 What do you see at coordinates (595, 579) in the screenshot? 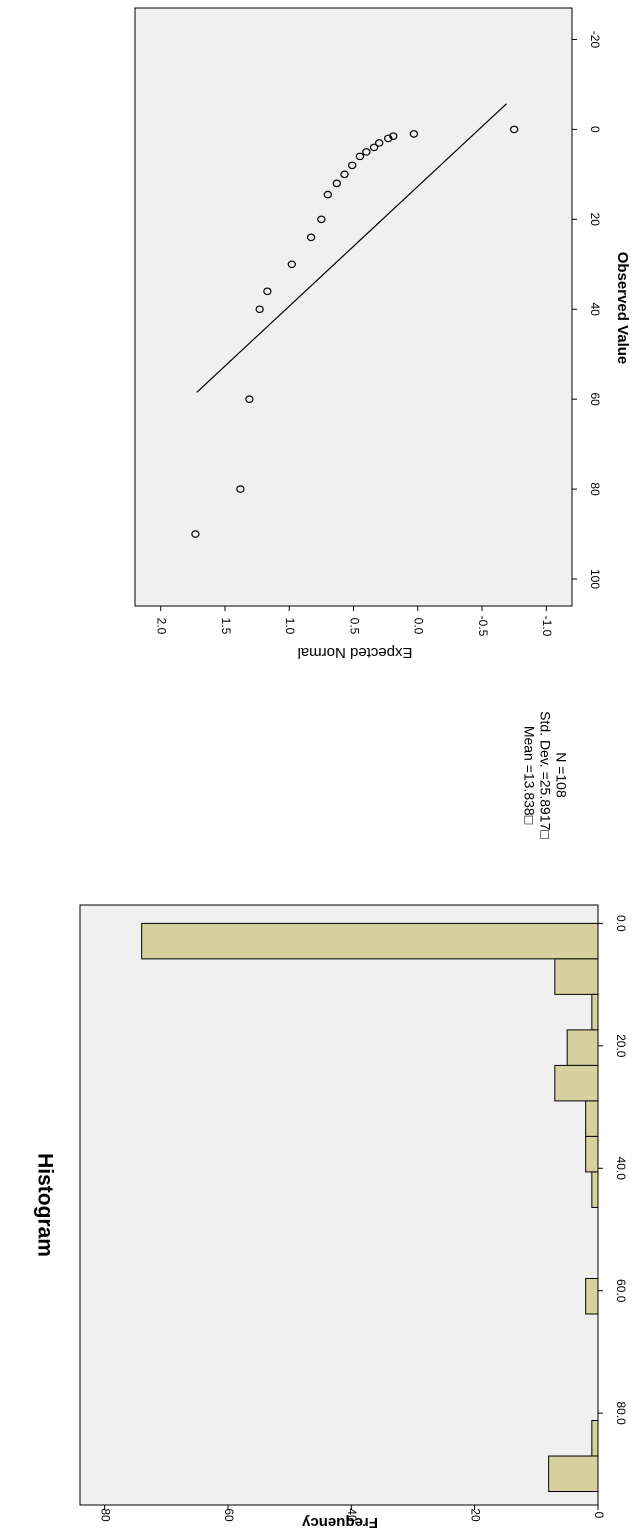
I see `qq-observed-tick-label: 100` at bounding box center [595, 579].